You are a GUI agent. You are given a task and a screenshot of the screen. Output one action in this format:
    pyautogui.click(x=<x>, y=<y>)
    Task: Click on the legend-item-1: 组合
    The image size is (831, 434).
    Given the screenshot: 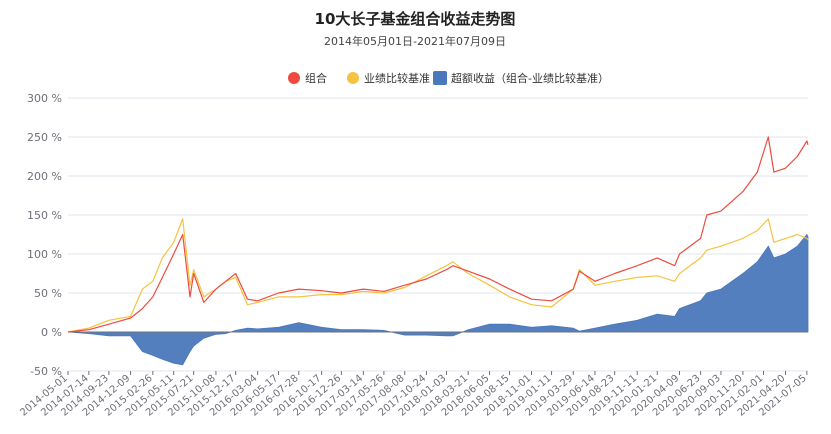 What is the action you would take?
    pyautogui.click(x=307, y=78)
    